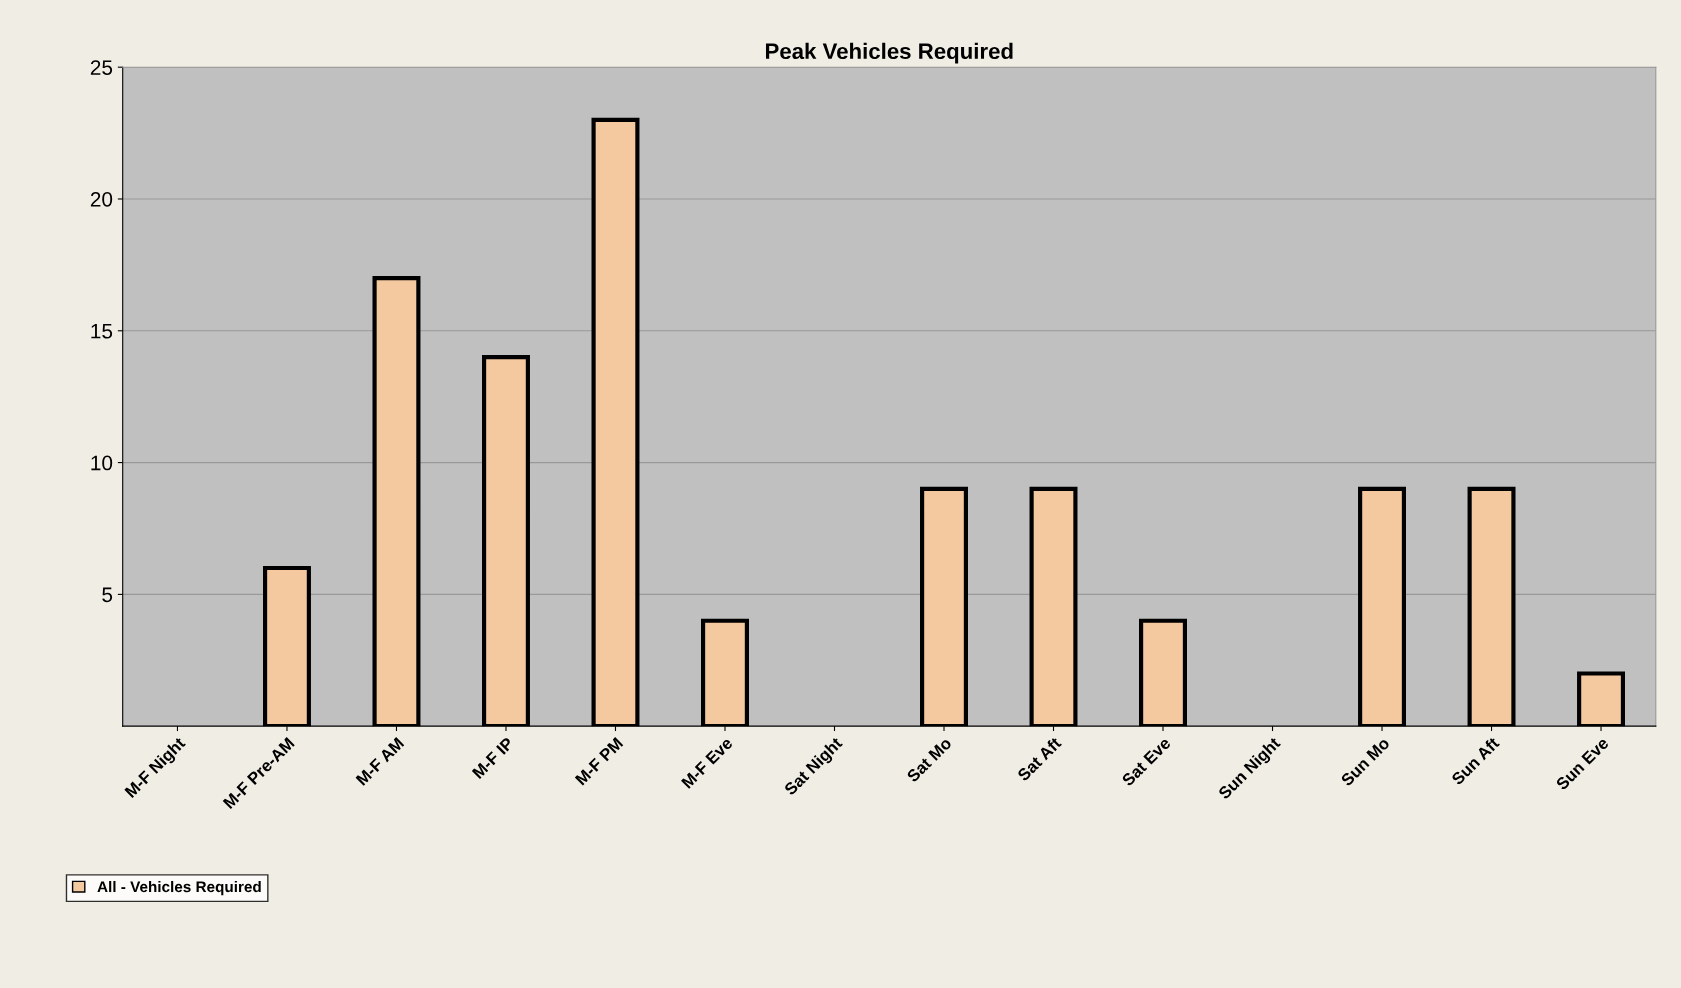 Image resolution: width=1681 pixels, height=988 pixels. What do you see at coordinates (380, 761) in the screenshot?
I see `x-tick-label: M-F AM` at bounding box center [380, 761].